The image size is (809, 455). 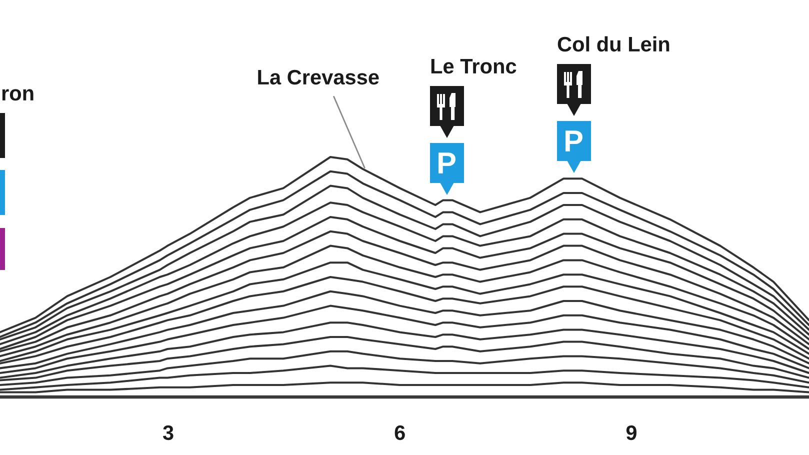 What do you see at coordinates (18, 95) in the screenshot?
I see `text: ron` at bounding box center [18, 95].